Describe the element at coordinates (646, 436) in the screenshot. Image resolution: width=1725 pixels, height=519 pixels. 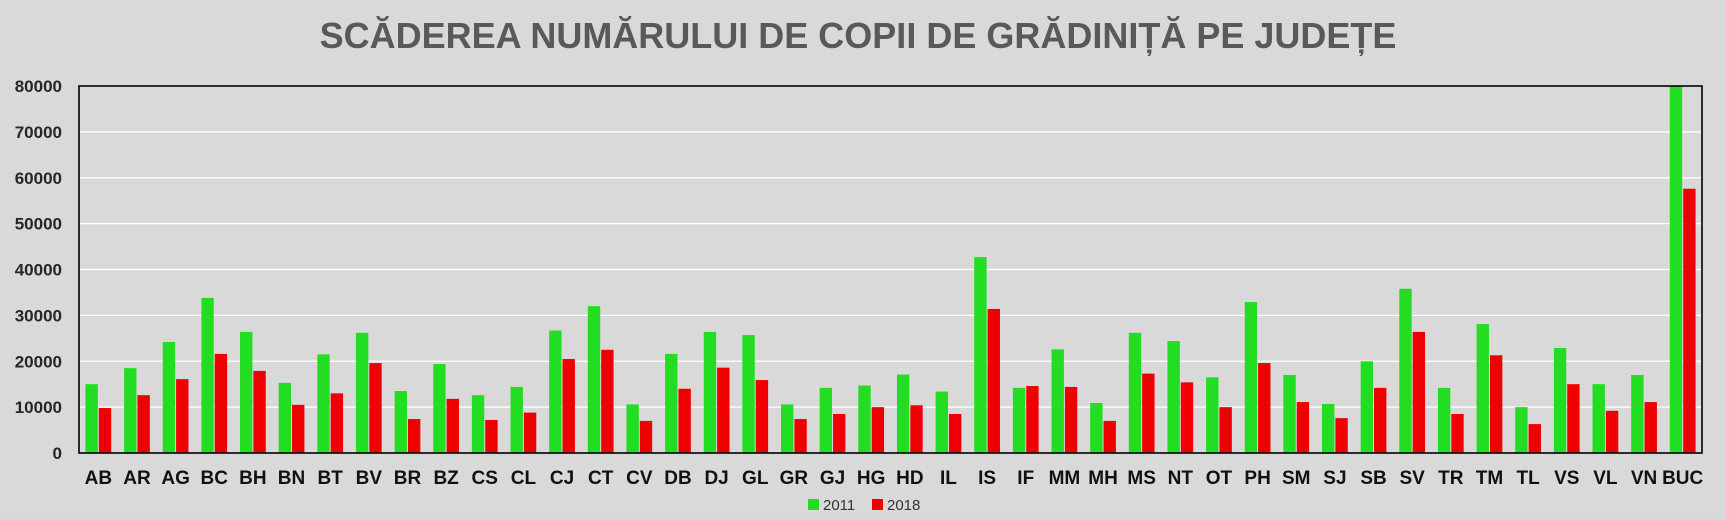
I see `bar-2018-CV` at that location.